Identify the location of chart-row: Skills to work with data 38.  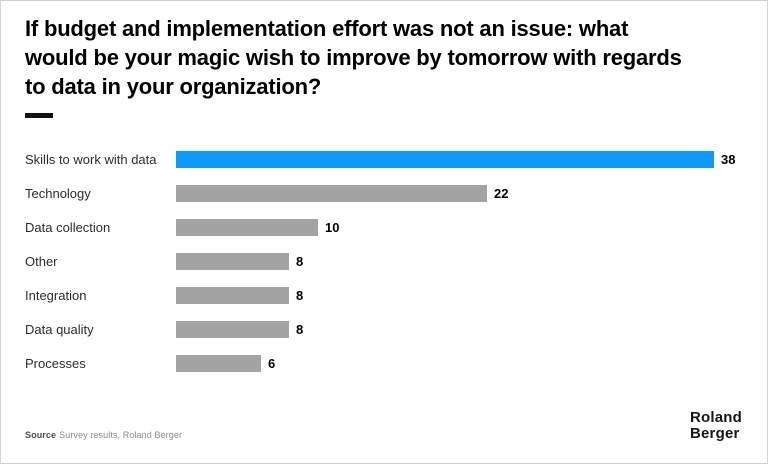
(384, 159).